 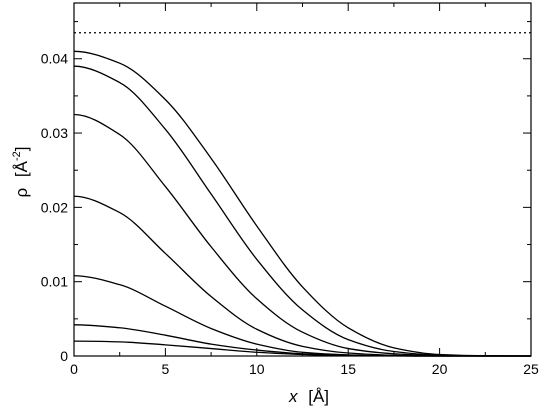 I want to click on y-axis-label: ρ [Å-2], so click(x=21, y=172).